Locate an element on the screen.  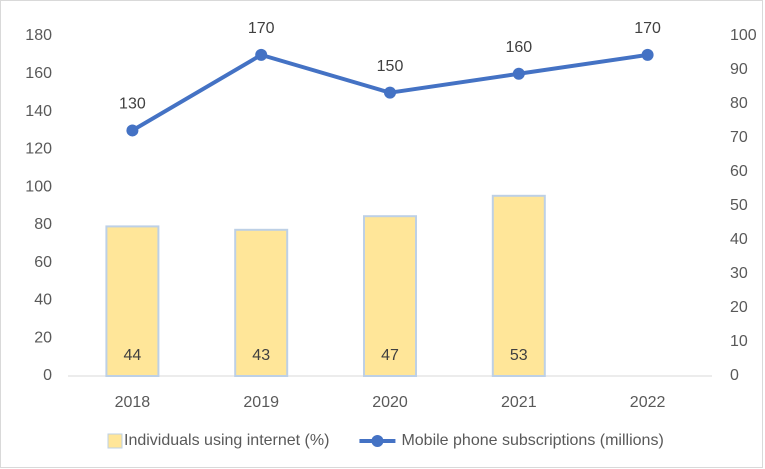
x-tick-label: 2019 is located at coordinates (261, 402).